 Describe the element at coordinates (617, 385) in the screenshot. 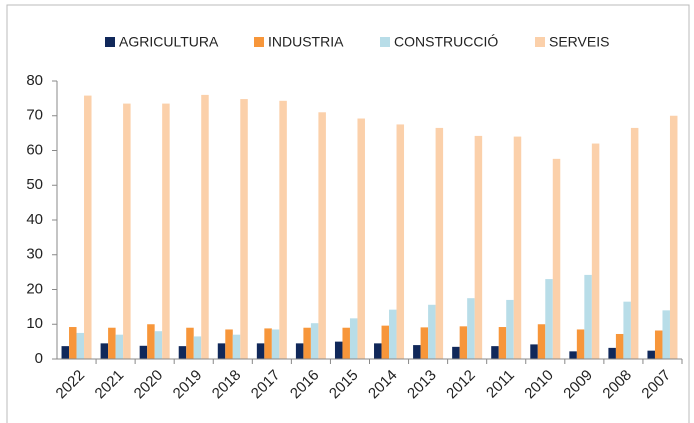

I see `x-tick-label: 2008` at that location.